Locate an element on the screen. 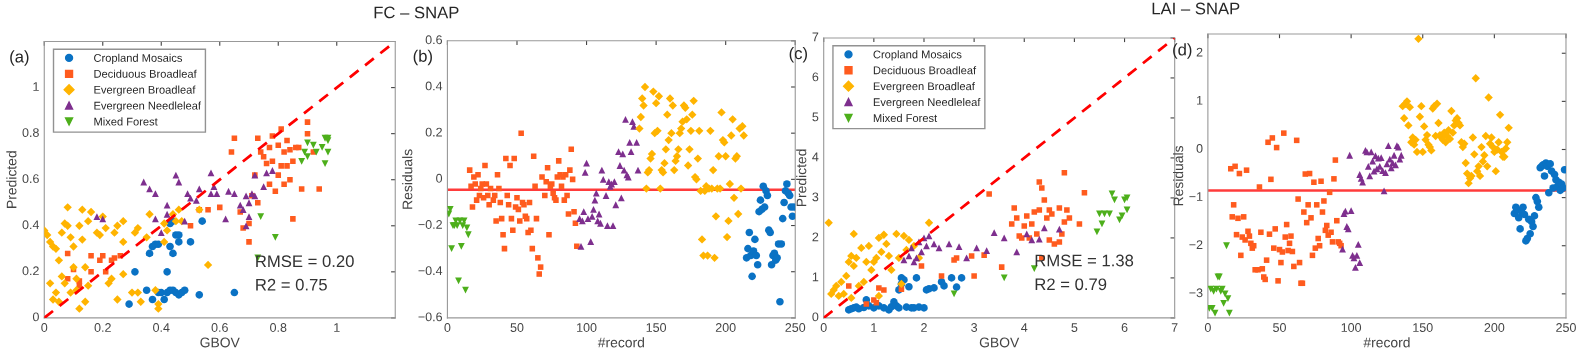  y-tick-label: −0.6 is located at coordinates (430, 317).